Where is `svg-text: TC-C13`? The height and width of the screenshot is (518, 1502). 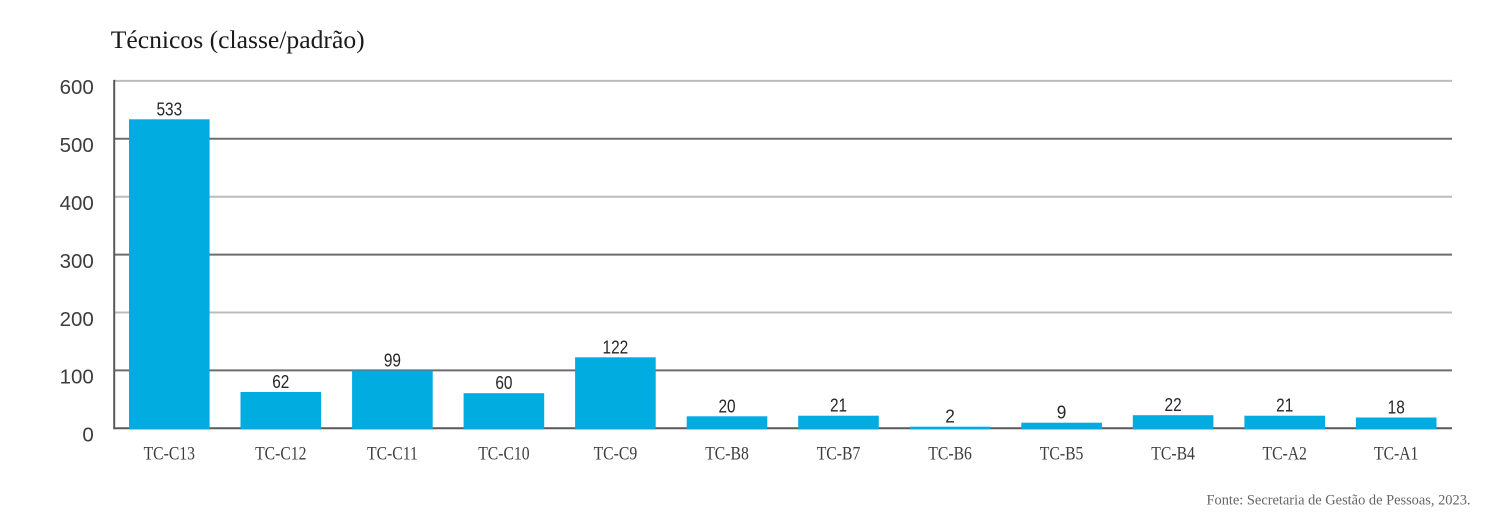 svg-text: TC-C13 is located at coordinates (169, 453).